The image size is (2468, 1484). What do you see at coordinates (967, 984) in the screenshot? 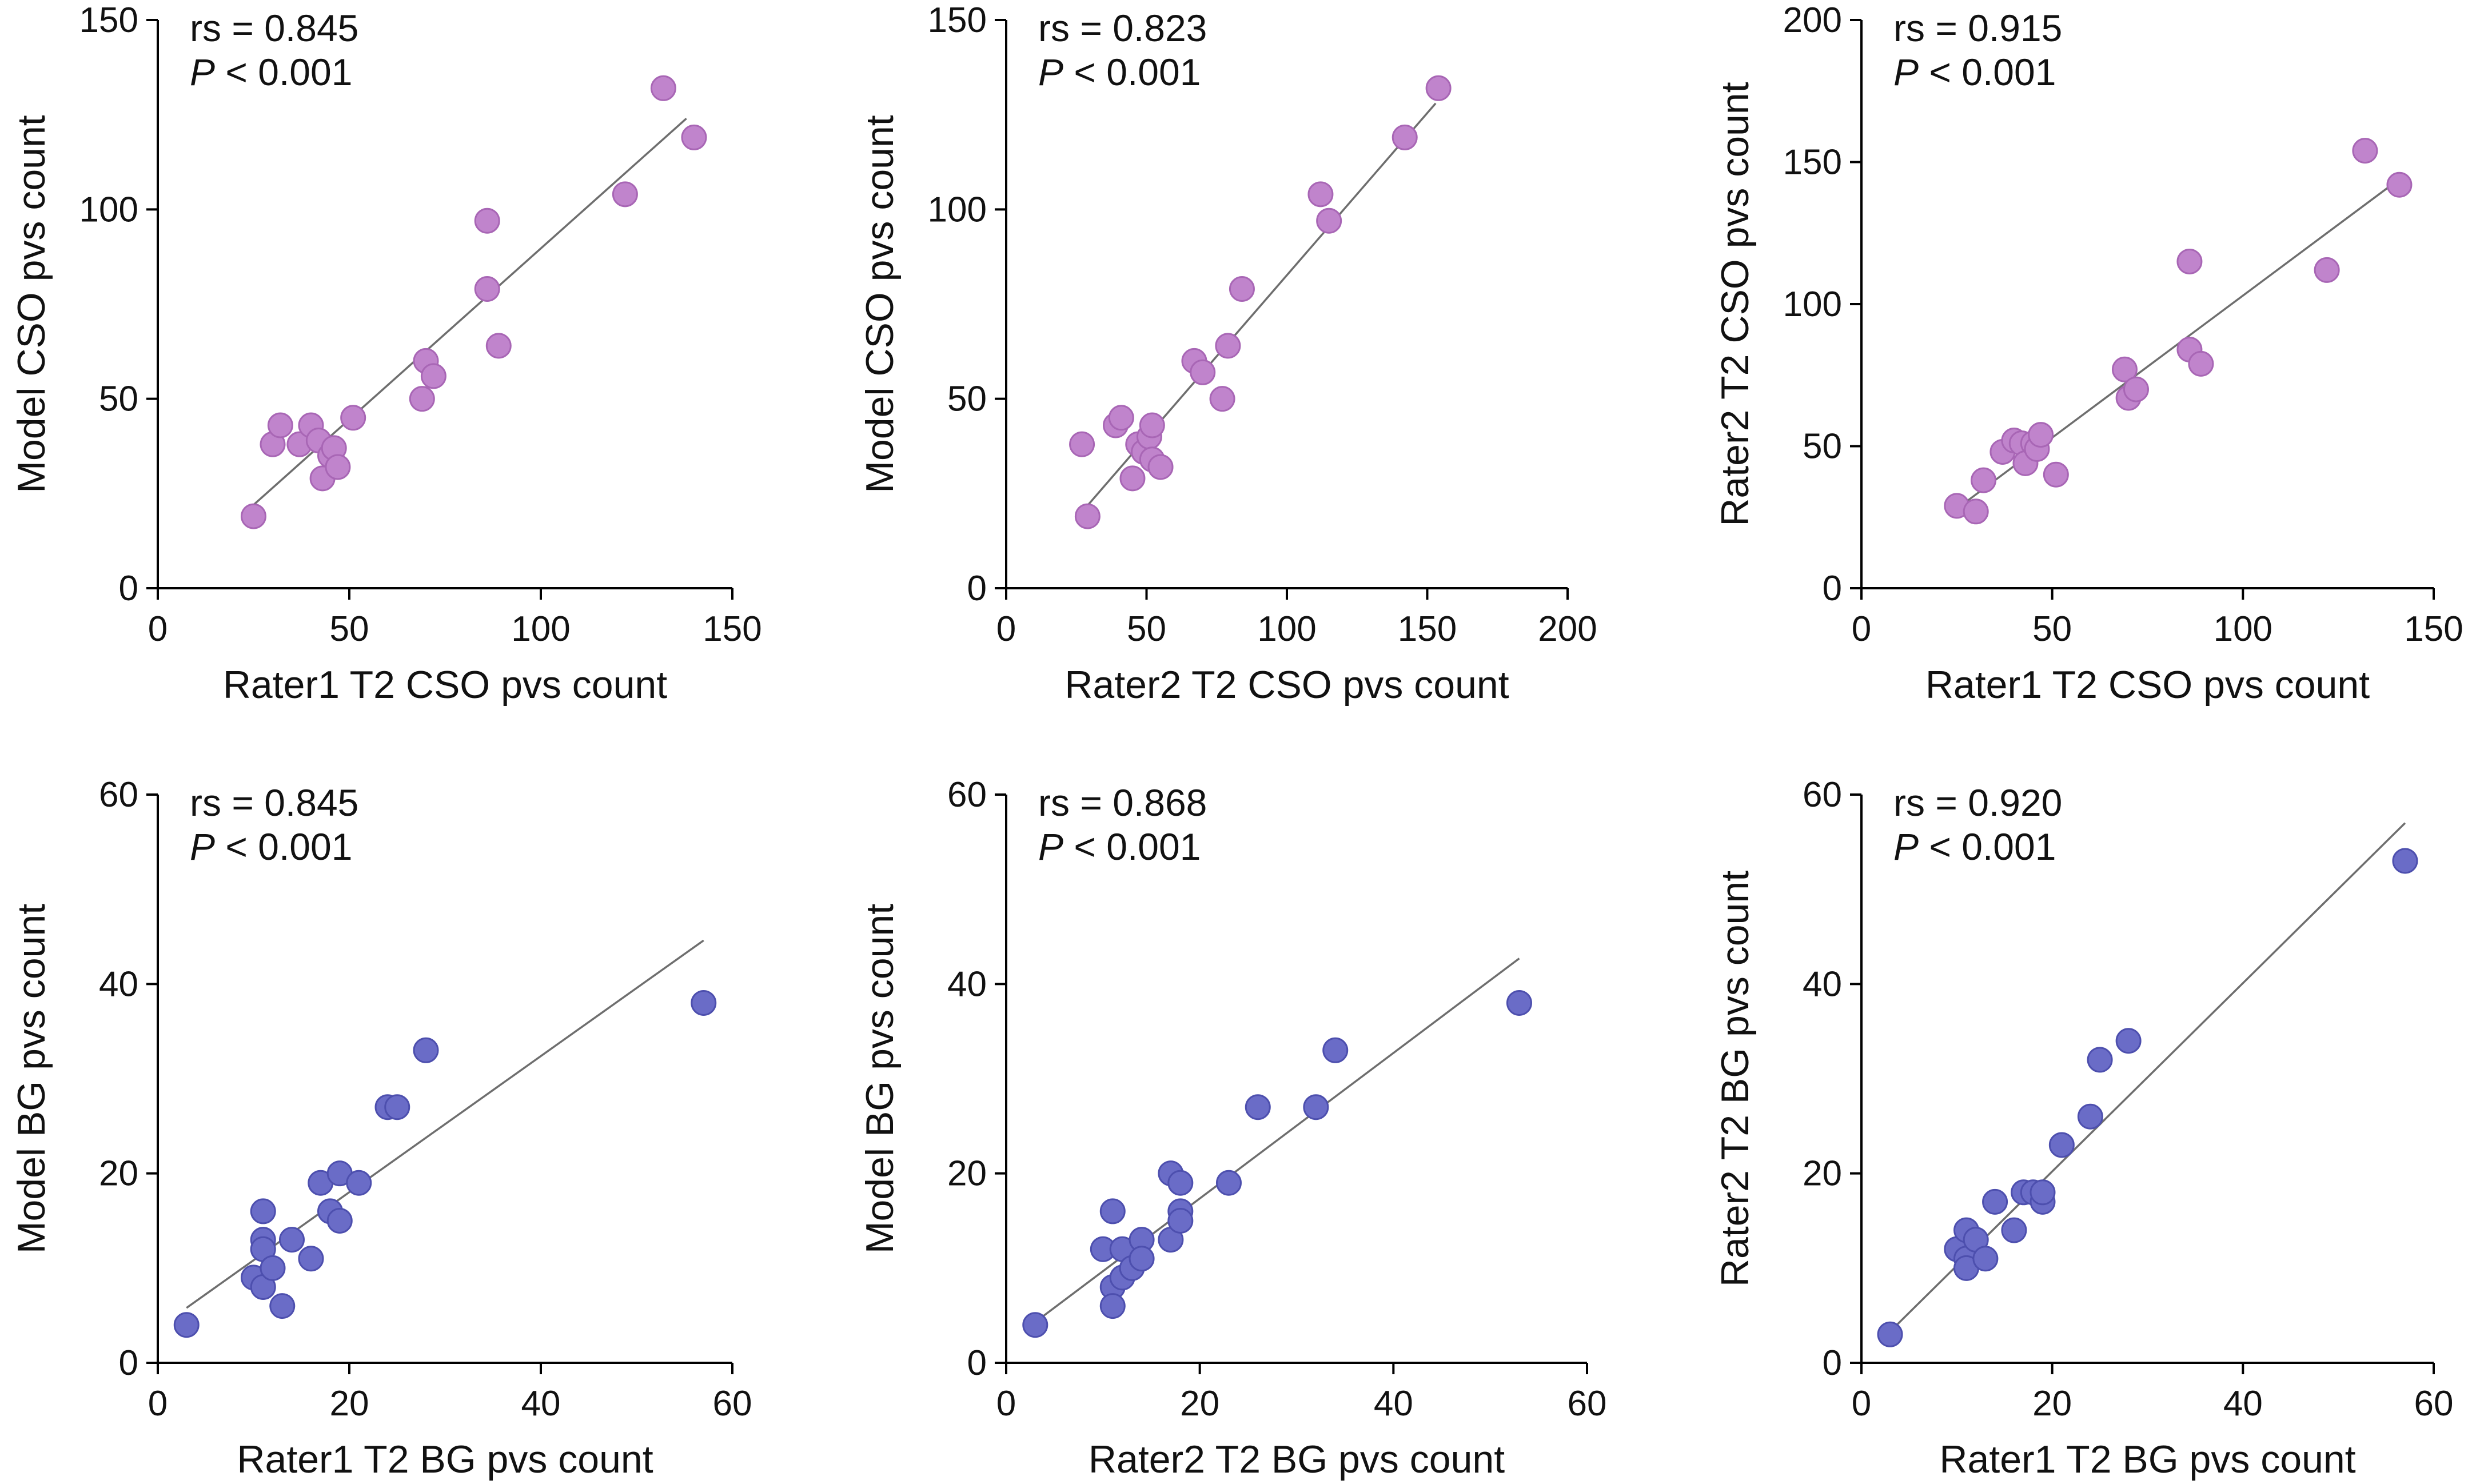
I see `y-tick-label: 40` at bounding box center [967, 984].